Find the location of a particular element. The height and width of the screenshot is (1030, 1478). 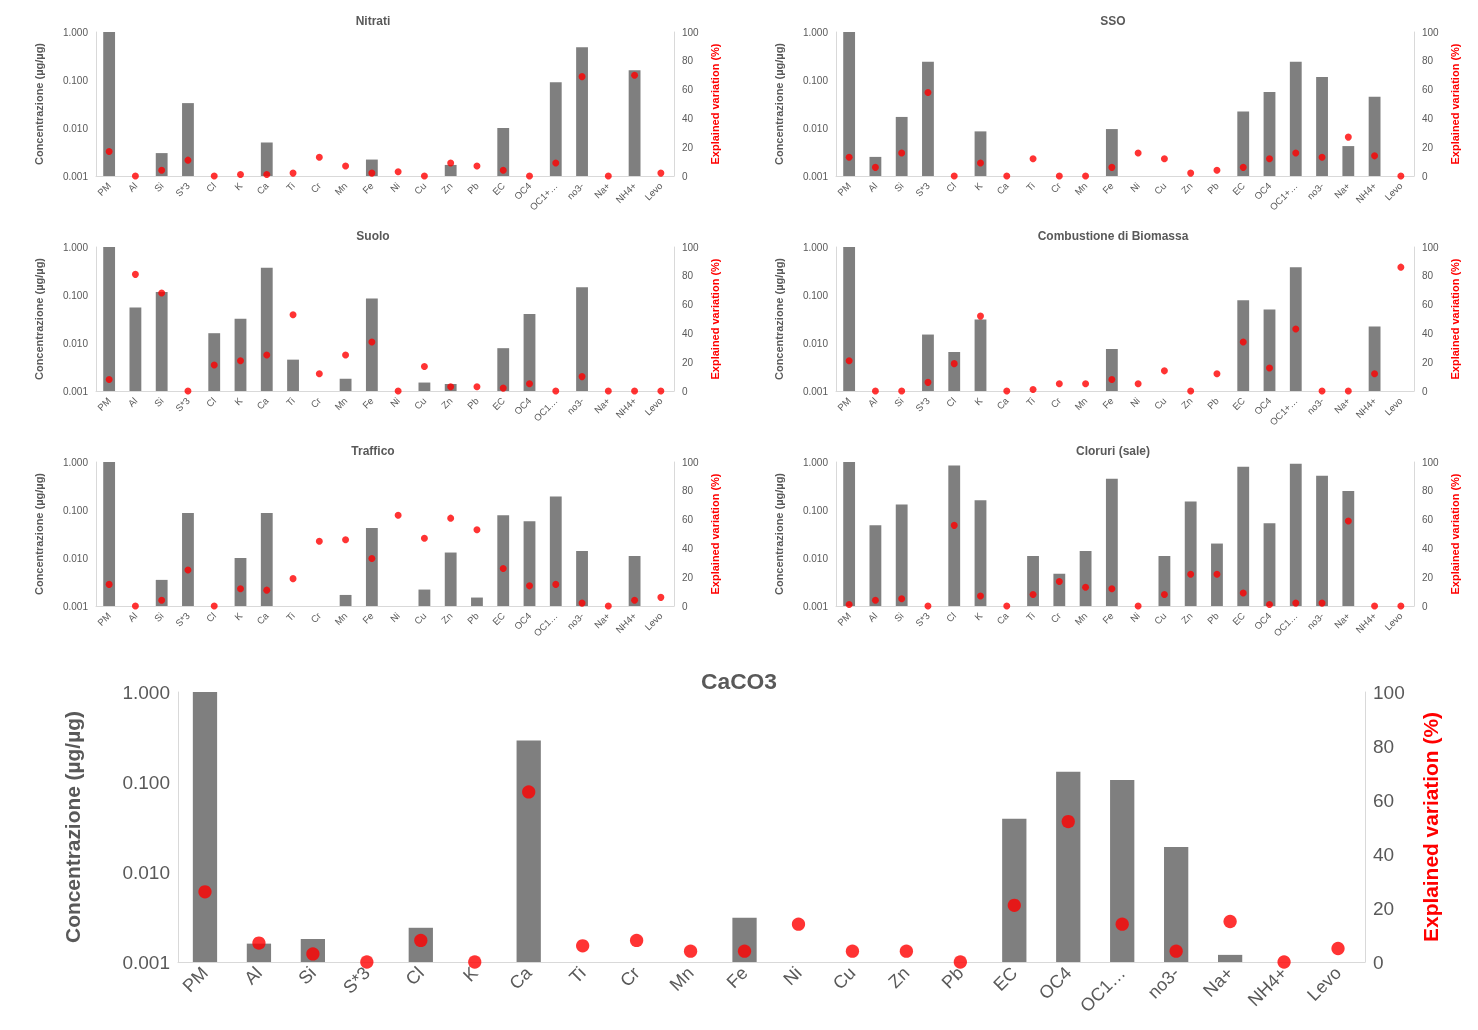

chart-title: Cloruri (sale) is located at coordinates (1113, 451).